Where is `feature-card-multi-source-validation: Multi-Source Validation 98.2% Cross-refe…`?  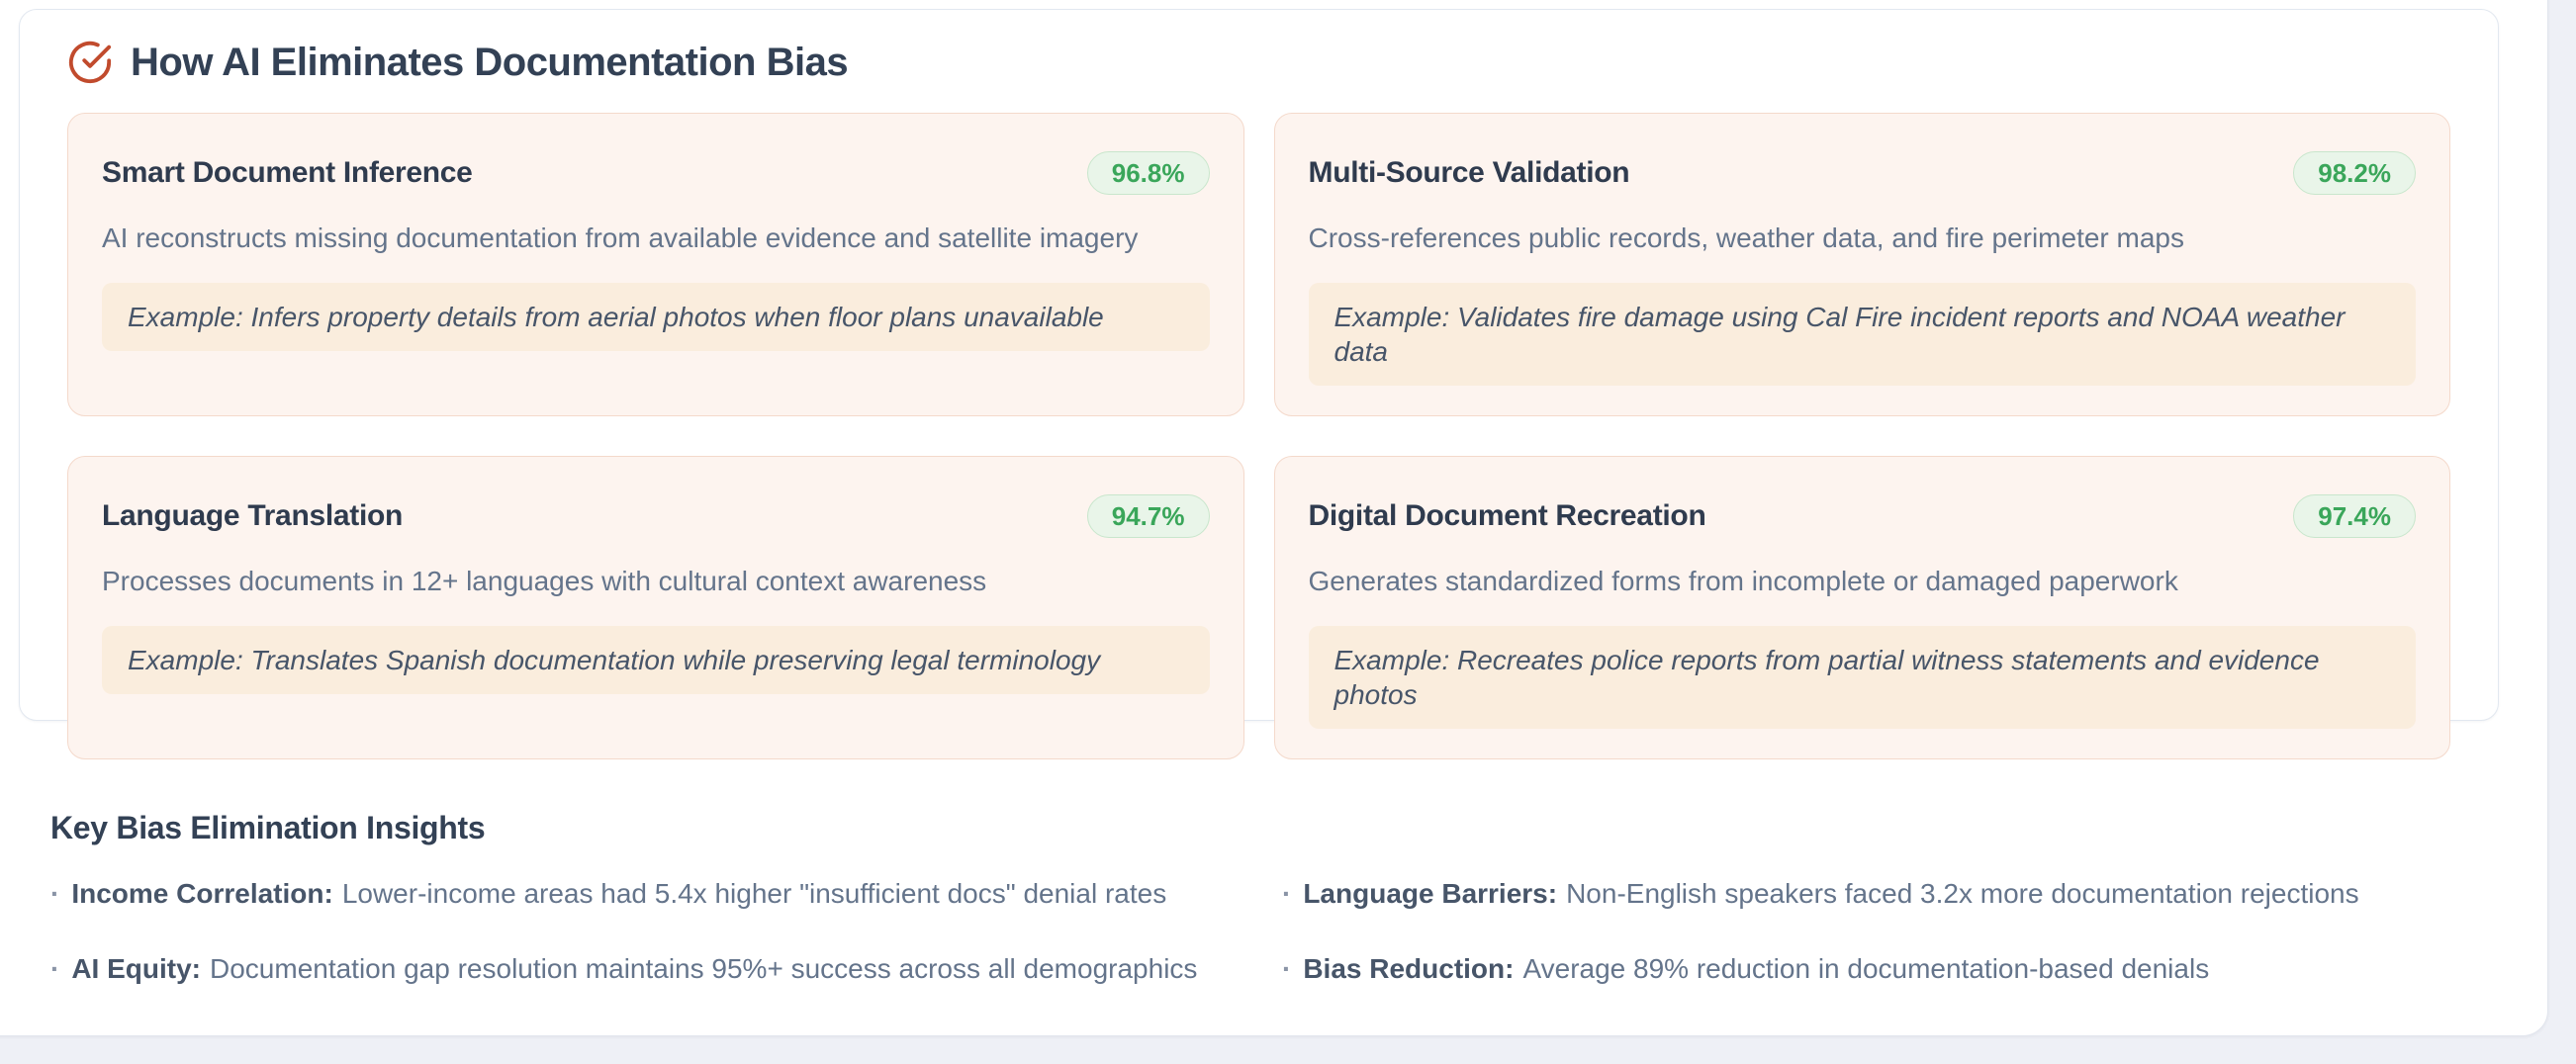 feature-card-multi-source-validation: Multi-Source Validation 98.2% Cross-refe… is located at coordinates (1861, 264).